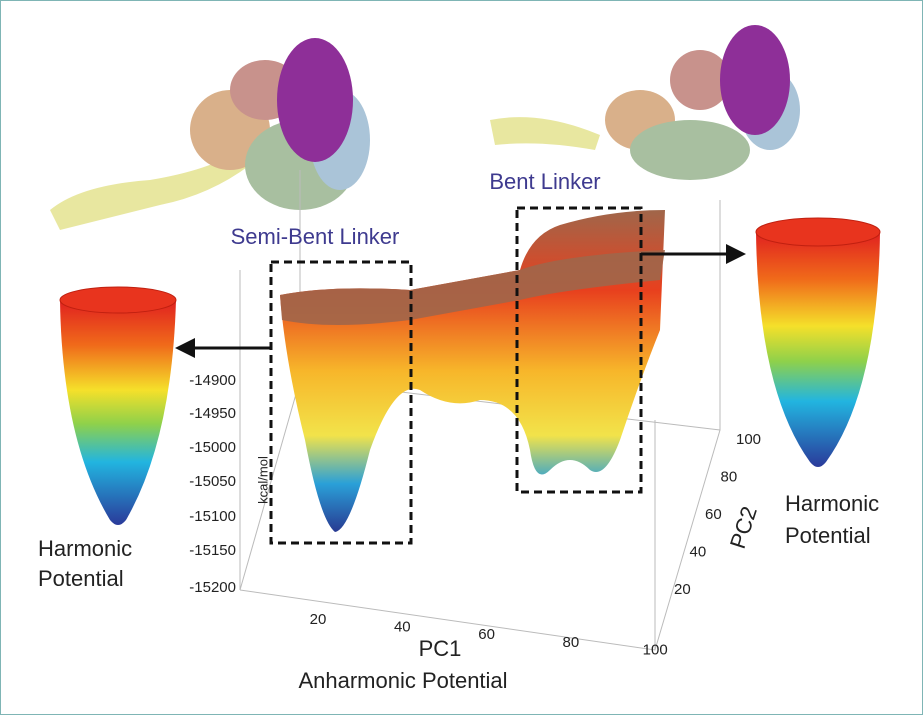 Image resolution: width=923 pixels, height=715 pixels. What do you see at coordinates (402, 680) in the screenshot?
I see `caption: Anharmonic Potential` at bounding box center [402, 680].